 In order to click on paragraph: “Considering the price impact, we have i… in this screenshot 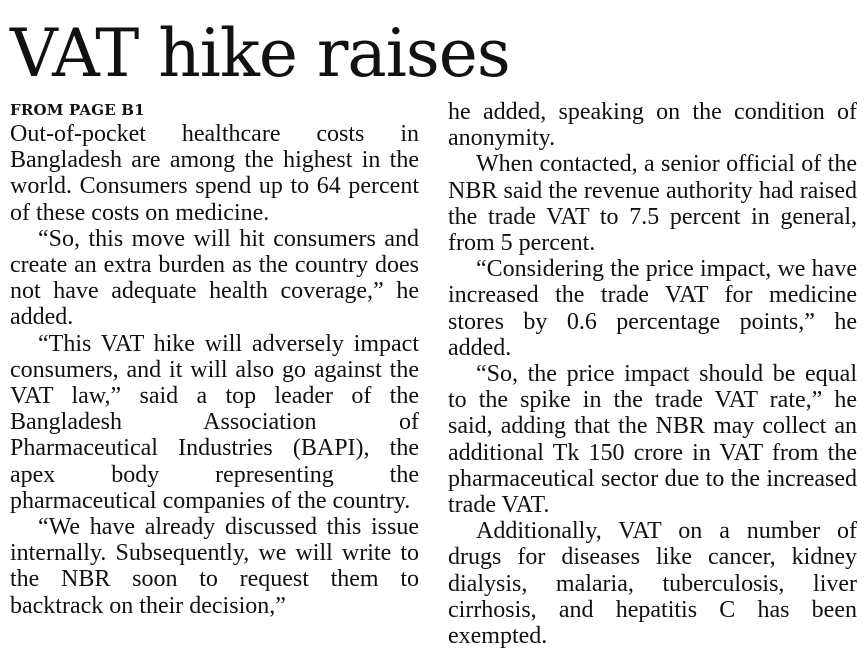, I will do `click(652, 308)`.